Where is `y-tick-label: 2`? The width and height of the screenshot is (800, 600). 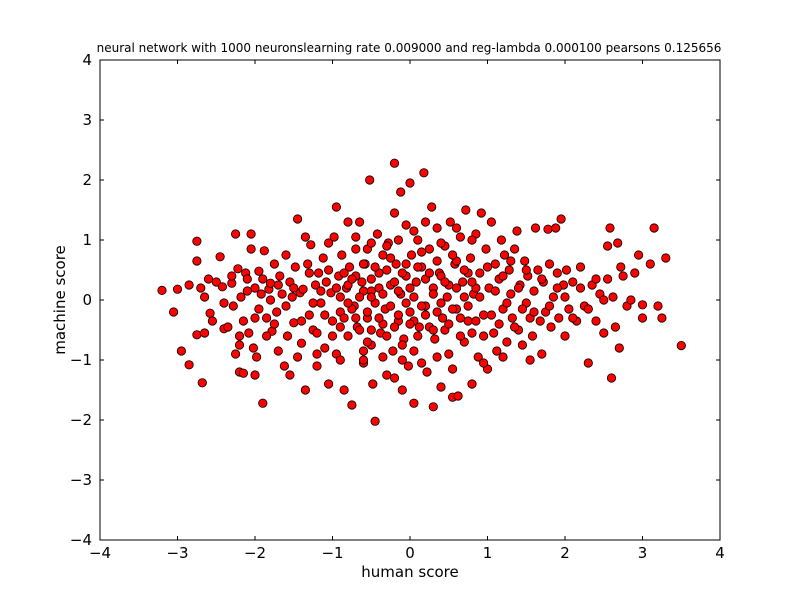
y-tick-label: 2 is located at coordinates (87, 180).